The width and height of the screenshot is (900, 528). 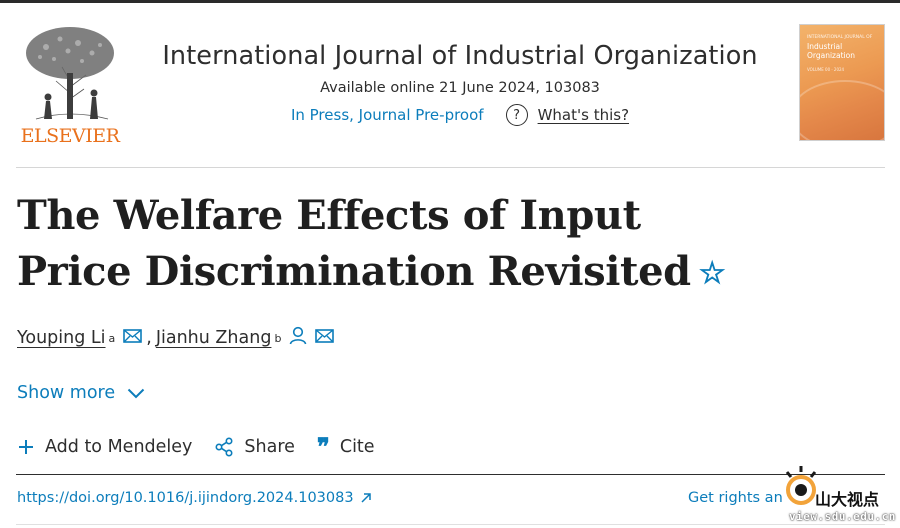 I want to click on elsevier-tree-logo, so click(x=70, y=73).